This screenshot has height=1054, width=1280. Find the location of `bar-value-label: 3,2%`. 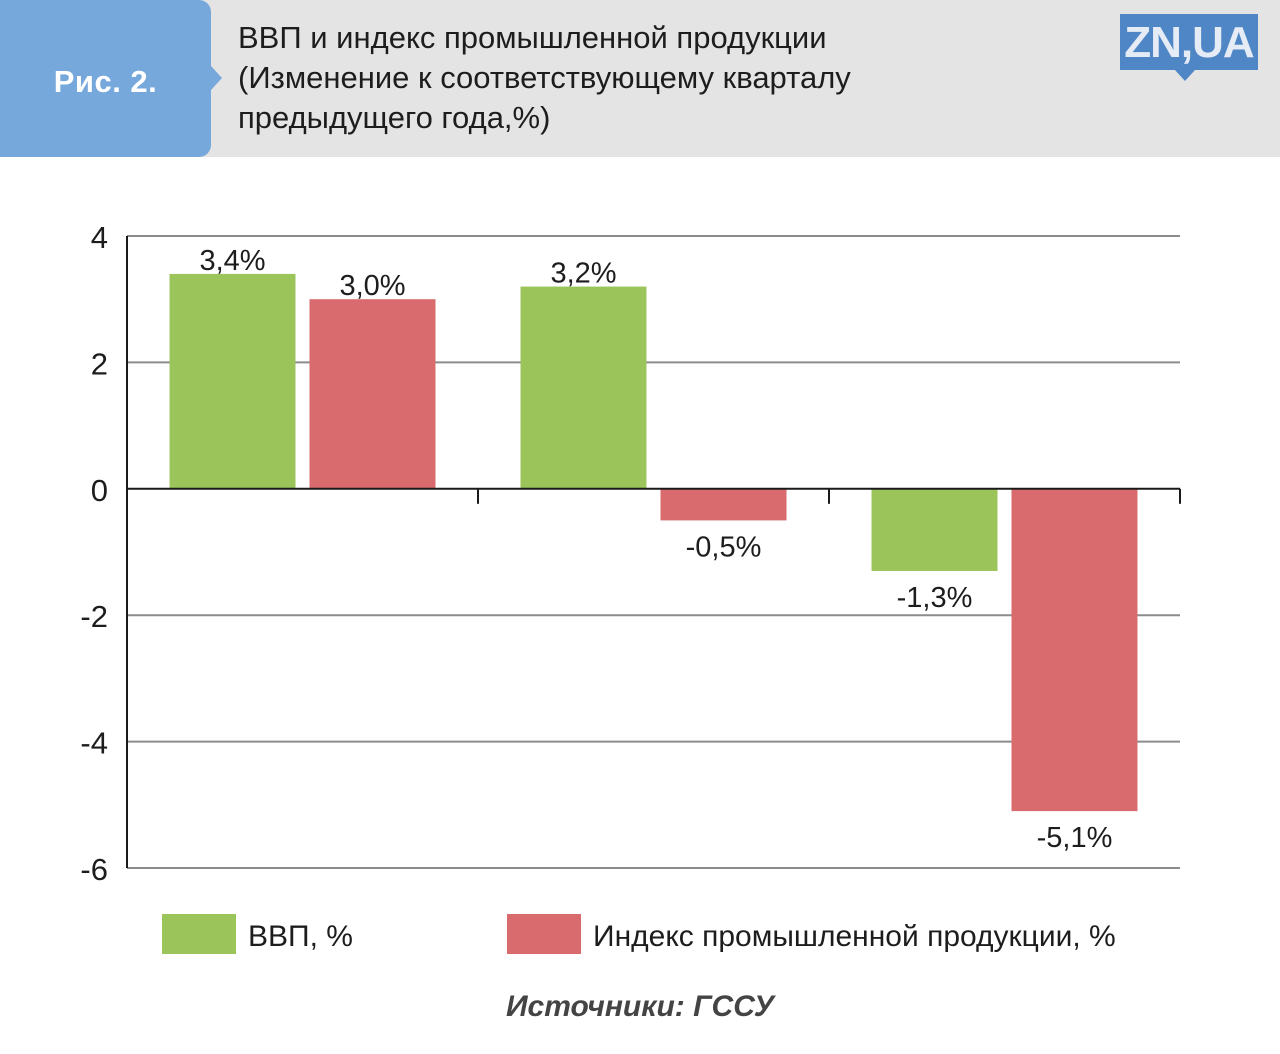

bar-value-label: 3,2% is located at coordinates (583, 274).